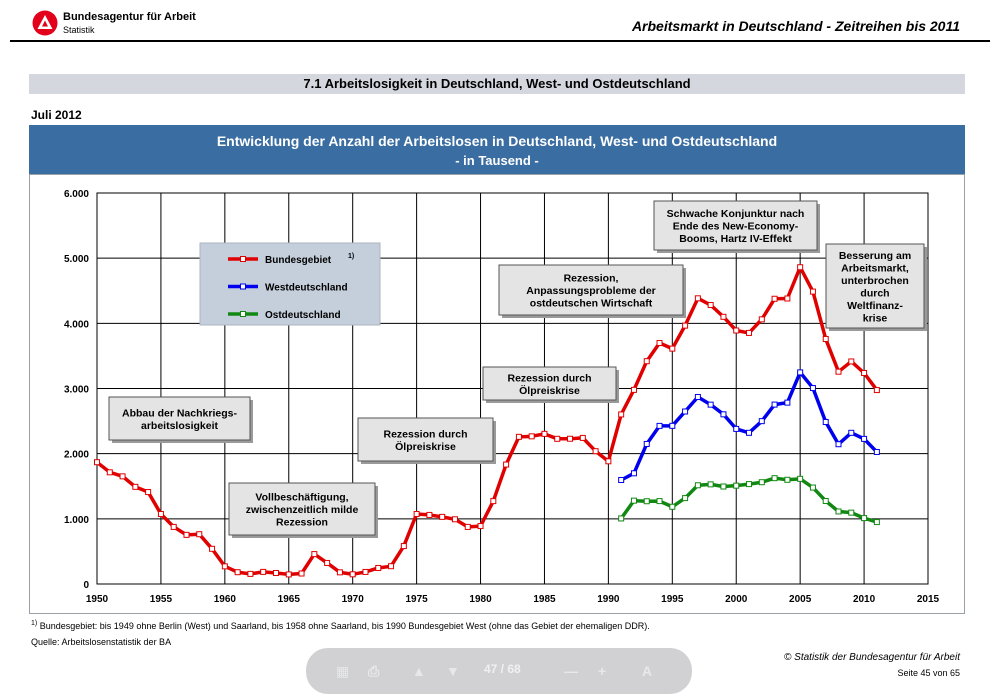 This screenshot has width=999, height=694. What do you see at coordinates (76, 324) in the screenshot?
I see `y-tick-label: 4.000` at bounding box center [76, 324].